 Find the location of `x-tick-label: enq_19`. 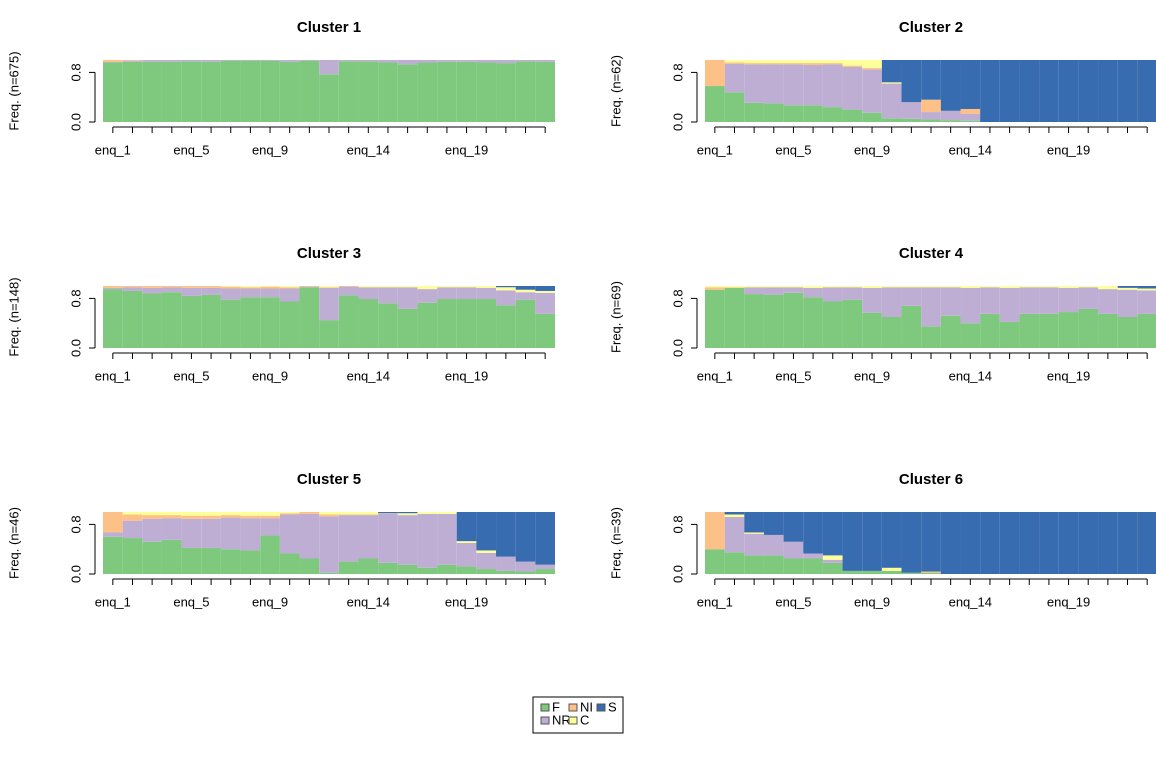

x-tick-label: enq_19 is located at coordinates (466, 149).